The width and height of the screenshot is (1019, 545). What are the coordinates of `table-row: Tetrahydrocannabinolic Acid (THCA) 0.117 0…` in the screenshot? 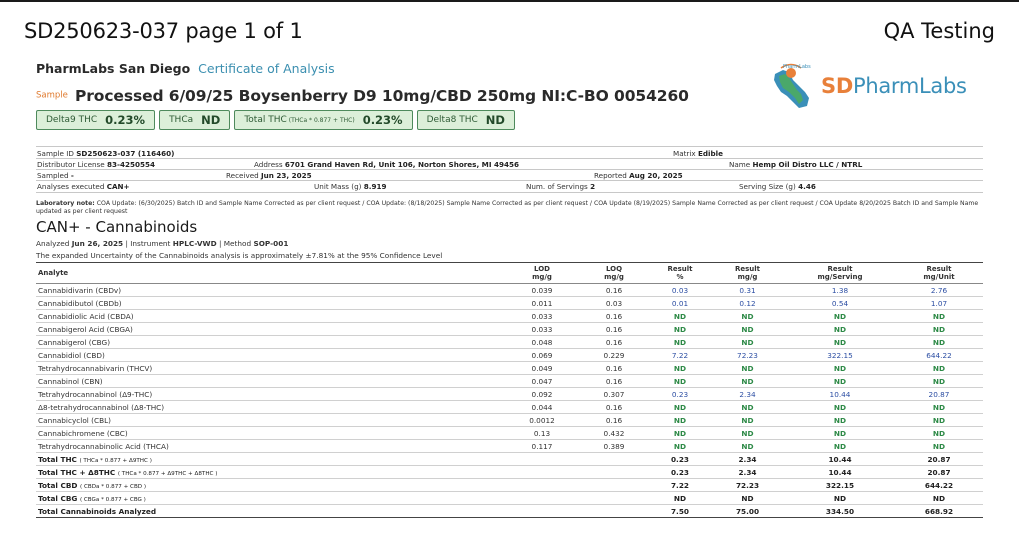 It's located at (509, 446).